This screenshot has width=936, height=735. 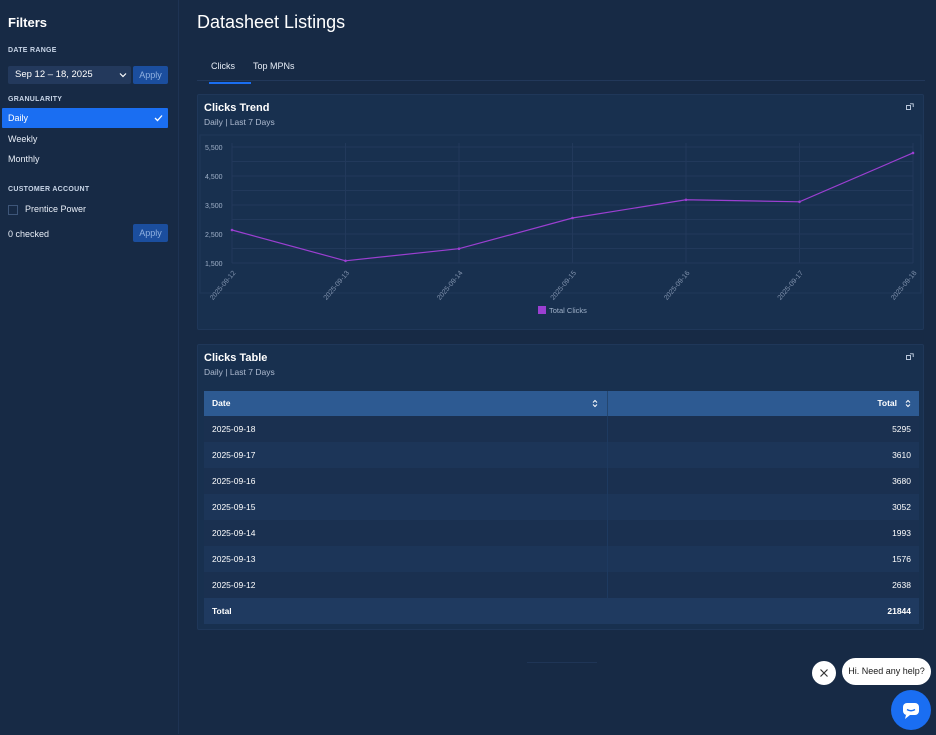 What do you see at coordinates (677, 286) in the screenshot?
I see `x-tick-label: 2025-09-16` at bounding box center [677, 286].